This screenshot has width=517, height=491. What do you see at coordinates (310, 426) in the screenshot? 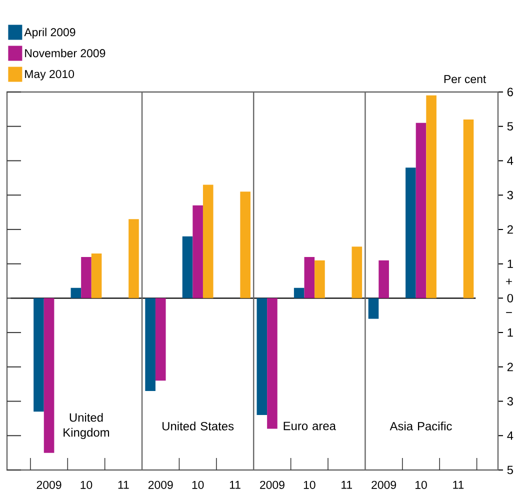
I see `annotation: Euro area` at bounding box center [310, 426].